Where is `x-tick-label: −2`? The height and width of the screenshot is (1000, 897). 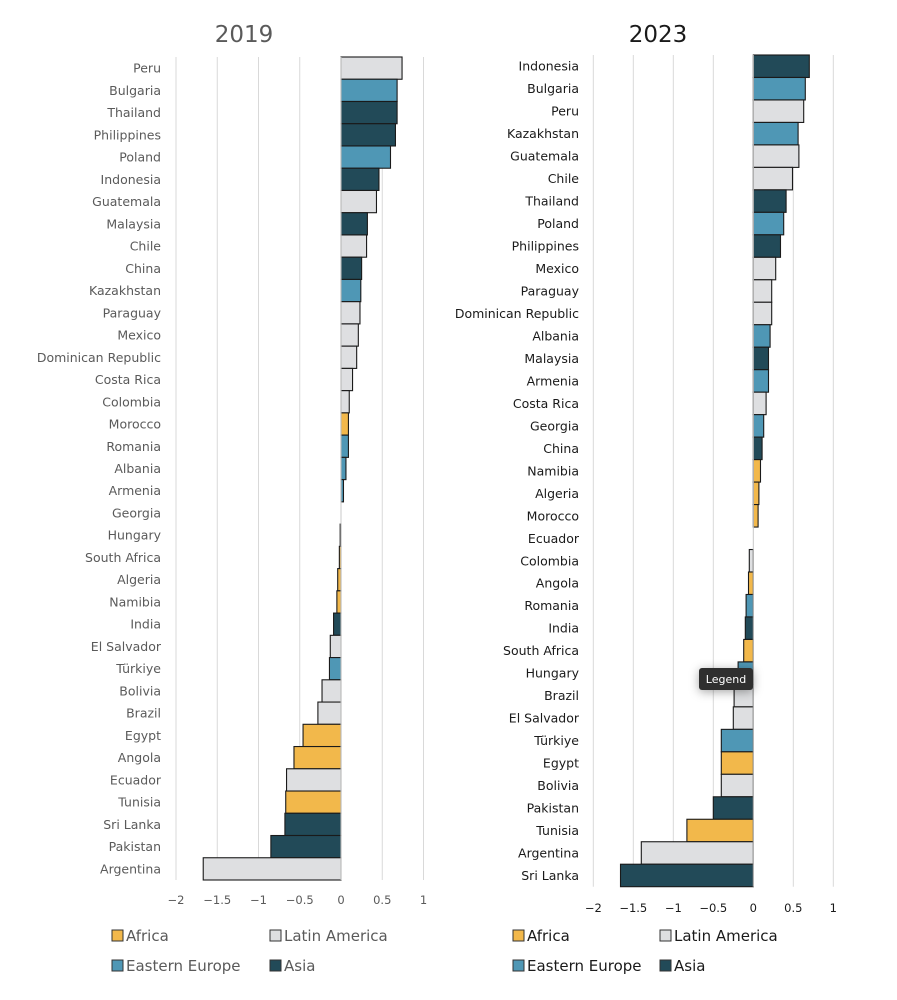
x-tick-label: −2 is located at coordinates (176, 900).